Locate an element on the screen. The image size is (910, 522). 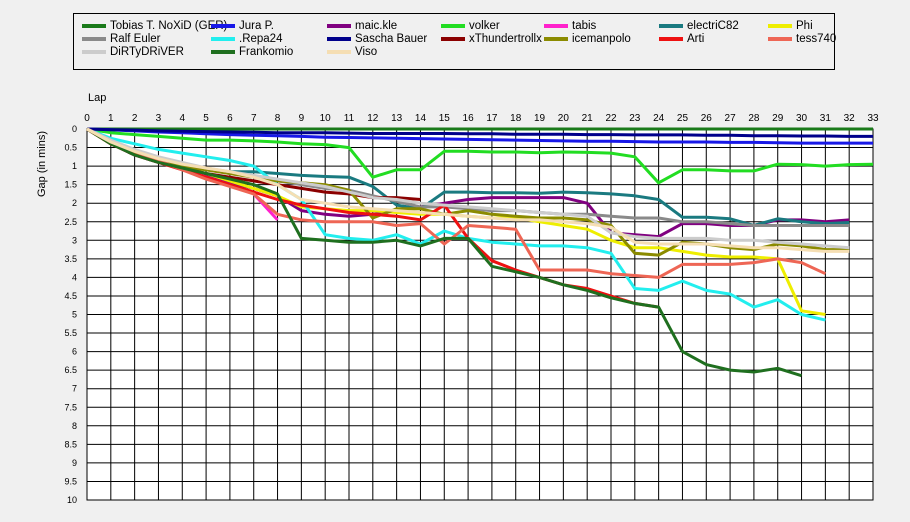
legend-label: Phi is located at coordinates (804, 26).